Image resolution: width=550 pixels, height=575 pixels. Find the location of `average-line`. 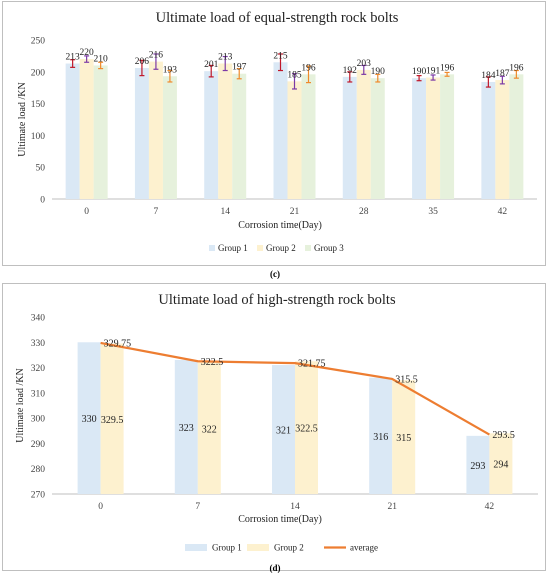

average-line is located at coordinates (295, 388).